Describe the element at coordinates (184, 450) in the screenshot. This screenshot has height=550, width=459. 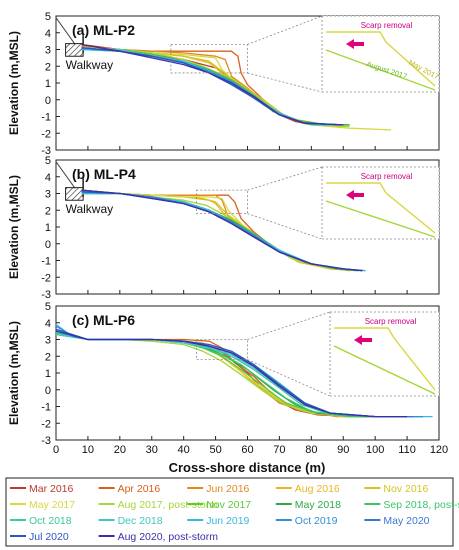
I see `x-tick-label: 40` at that location.